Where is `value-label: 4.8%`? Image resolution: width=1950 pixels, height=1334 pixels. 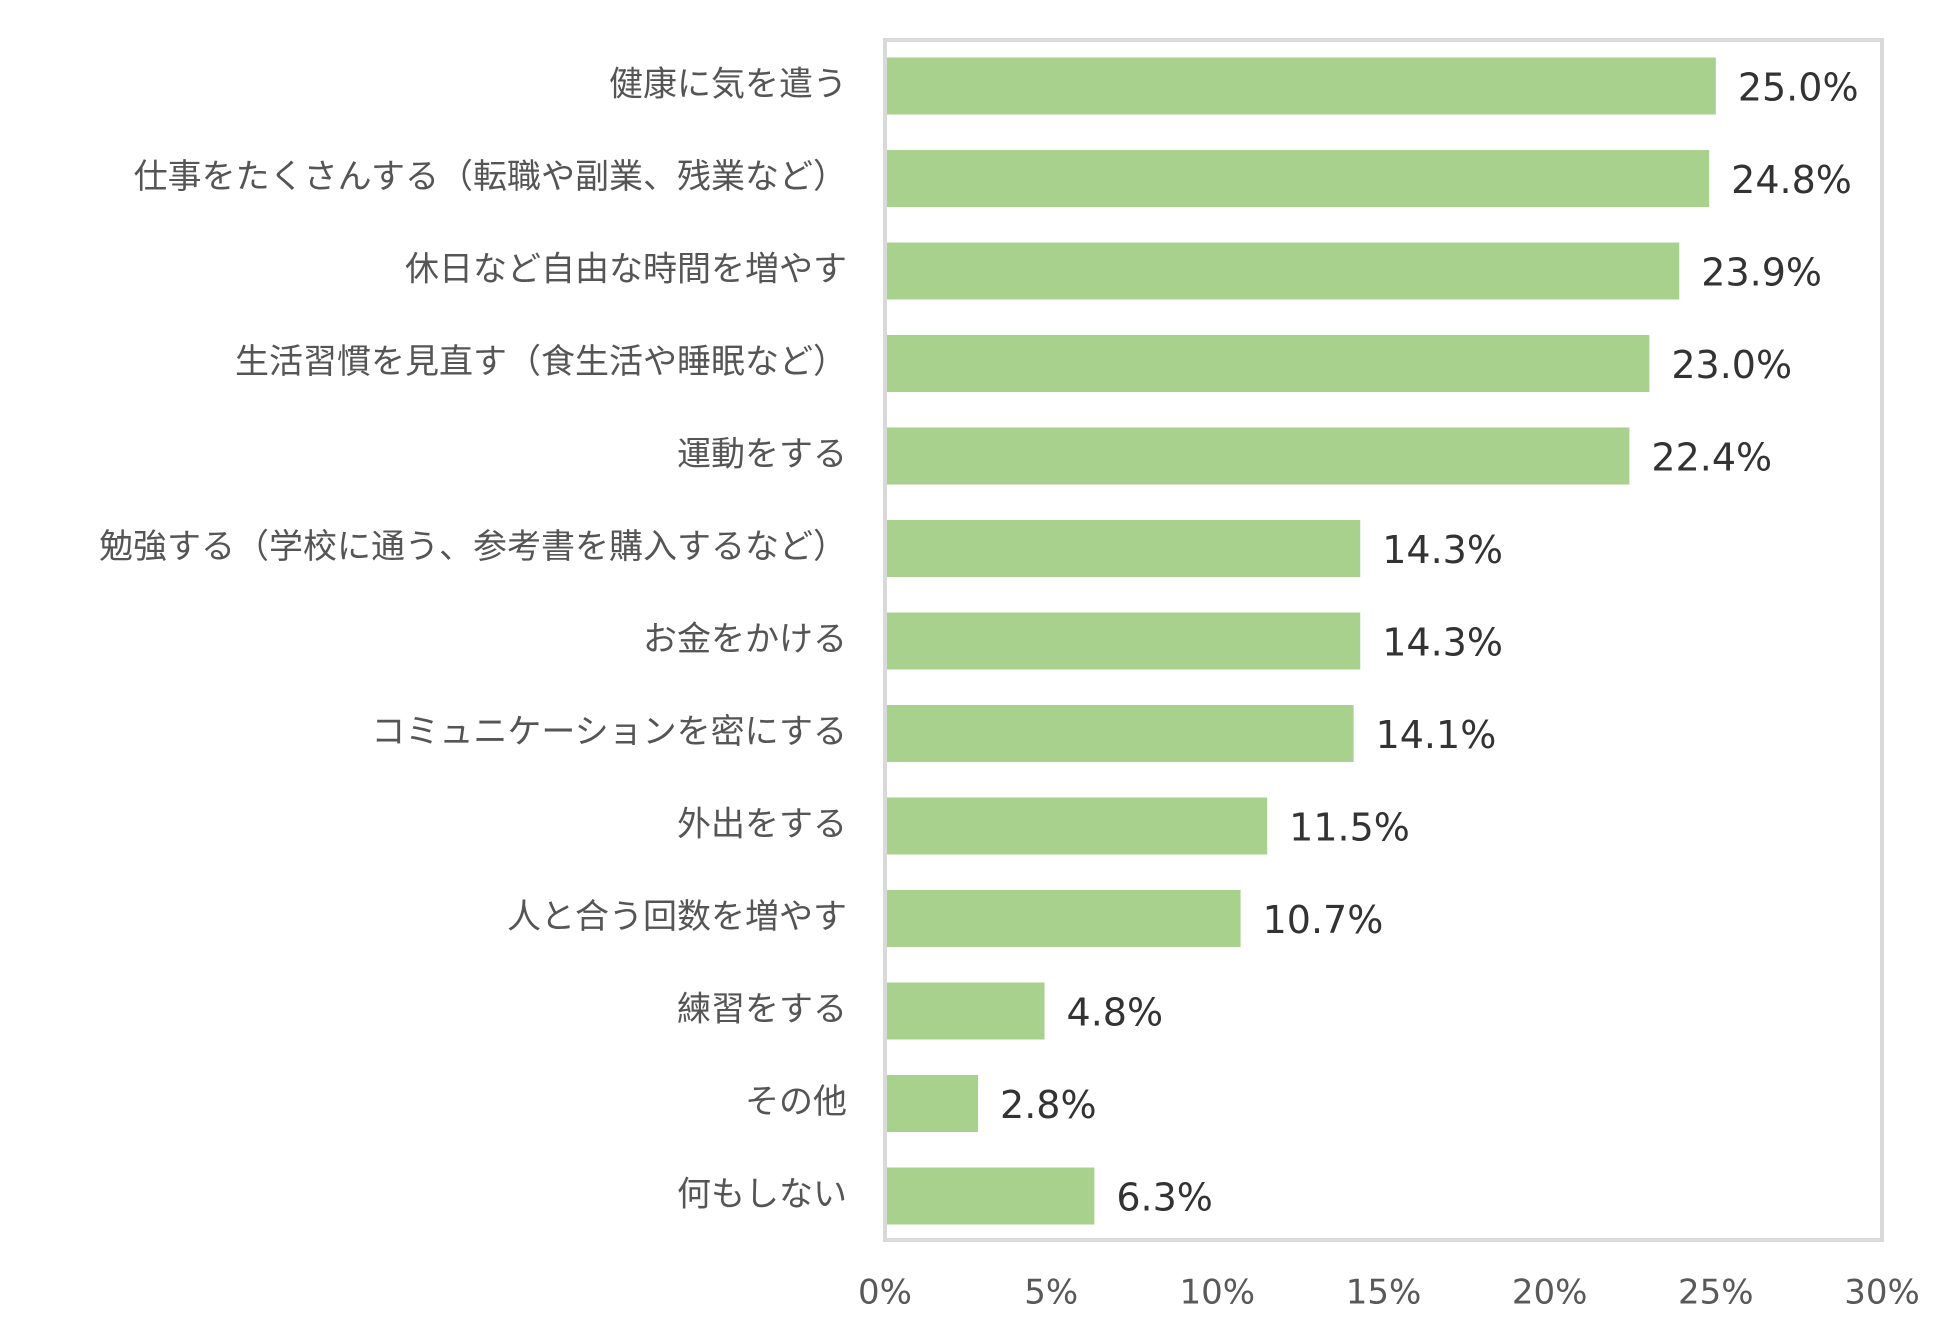 value-label: 4.8% is located at coordinates (1115, 1013).